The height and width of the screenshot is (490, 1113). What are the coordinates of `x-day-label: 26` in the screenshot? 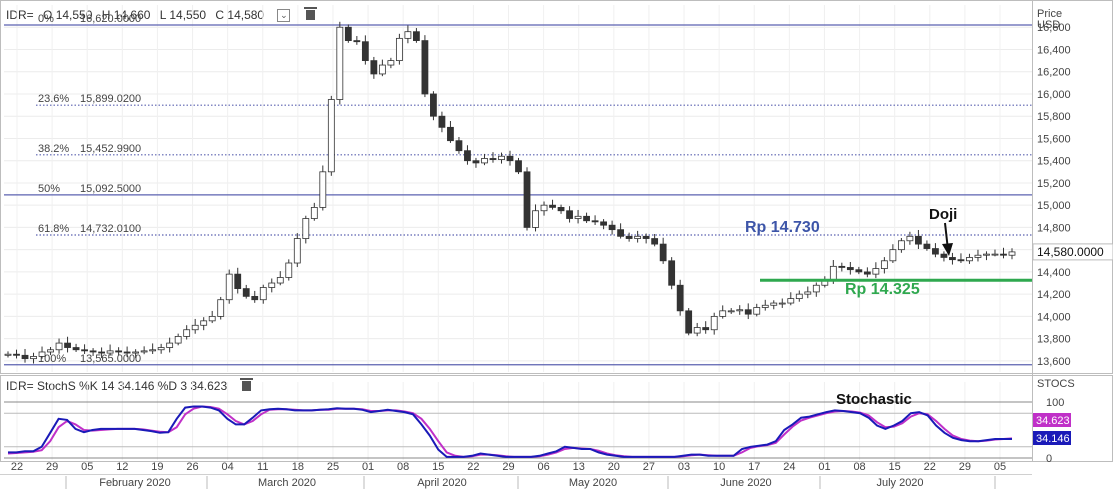 It's located at (192, 467).